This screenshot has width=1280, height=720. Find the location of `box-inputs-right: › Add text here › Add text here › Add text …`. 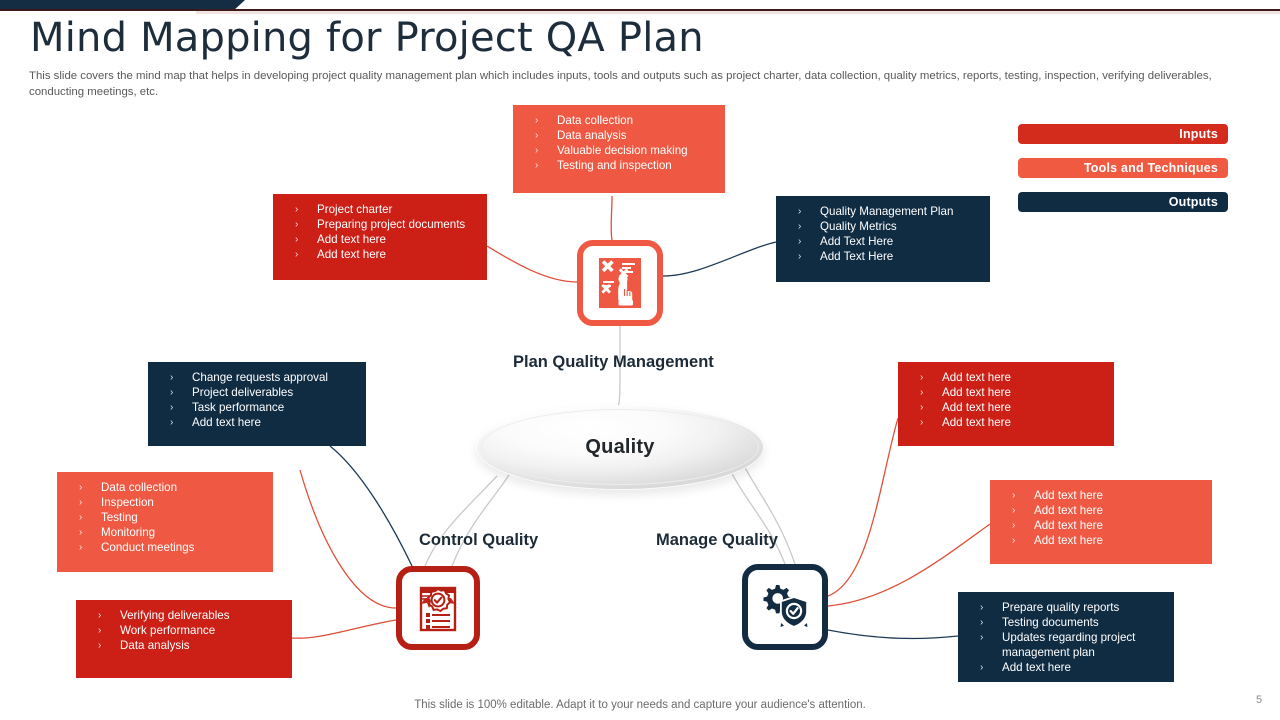

box-inputs-right: › Add text here › Add text here › Add text … is located at coordinates (1006, 404).